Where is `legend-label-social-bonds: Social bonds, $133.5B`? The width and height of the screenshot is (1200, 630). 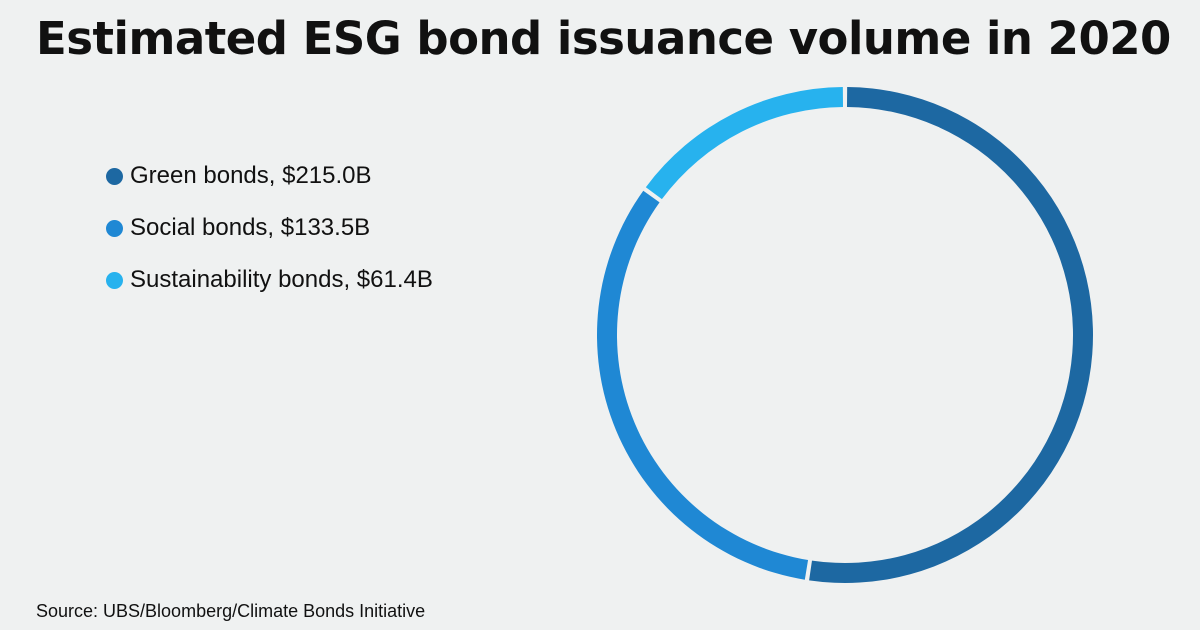 legend-label-social-bonds: Social bonds, $133.5B is located at coordinates (250, 227).